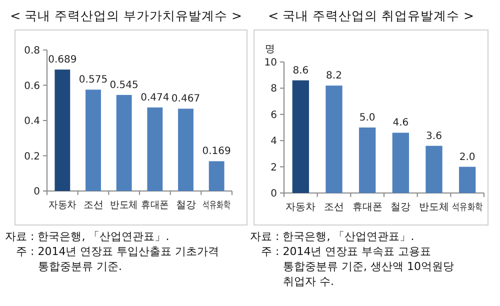 The height and width of the screenshot is (306, 500). I want to click on y-tick-label: 2, so click(273, 168).